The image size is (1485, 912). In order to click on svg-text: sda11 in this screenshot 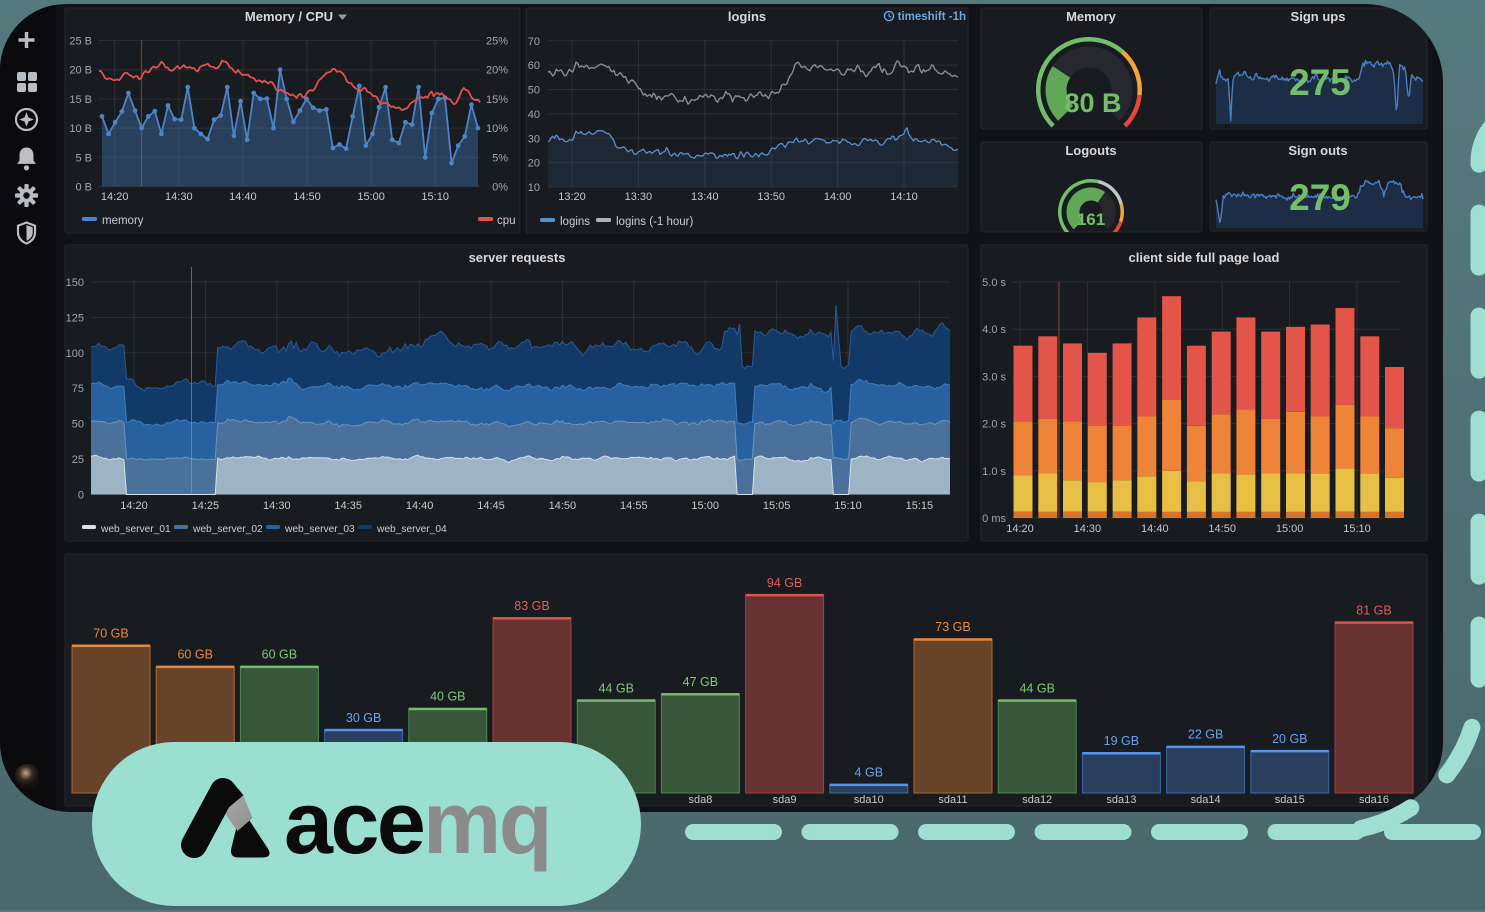, I will do `click(952, 800)`.